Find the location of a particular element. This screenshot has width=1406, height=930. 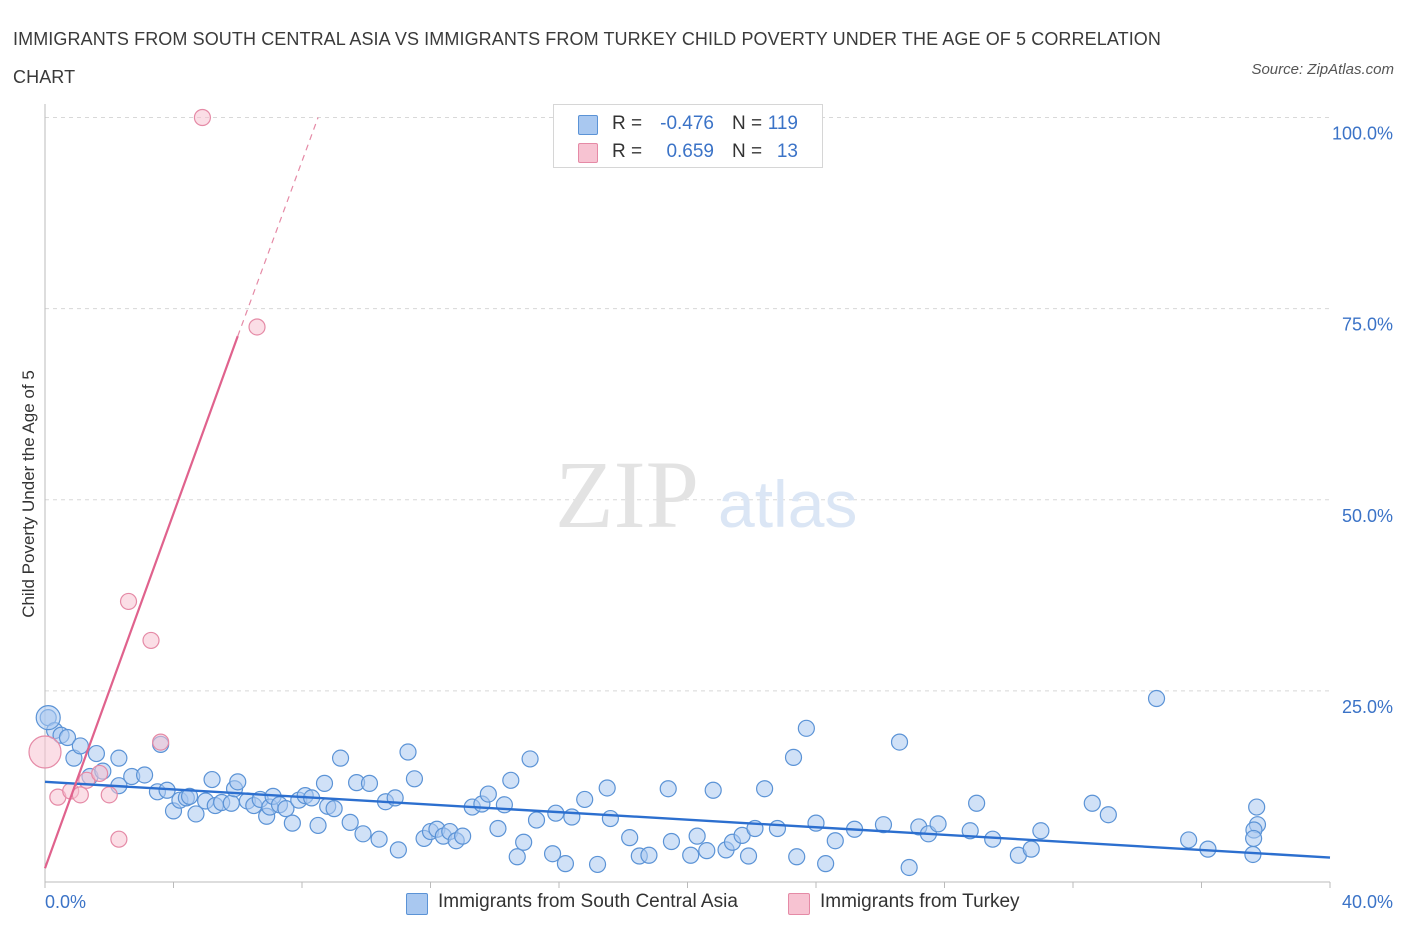

stats-row-pink: R = 0.659 N = 13 is located at coordinates (688, 152).